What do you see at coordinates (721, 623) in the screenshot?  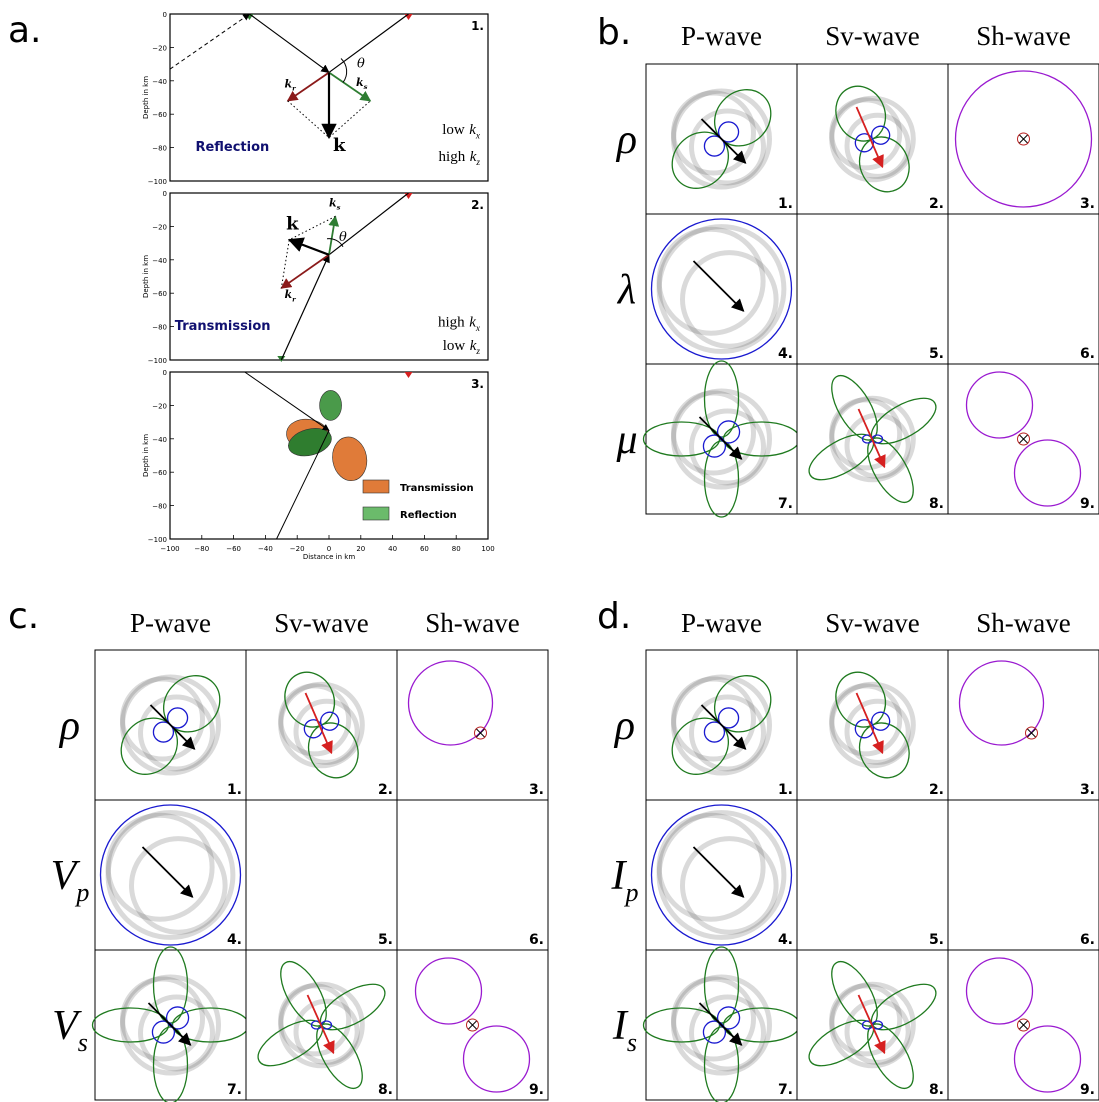 I see `column-header: P-wave` at bounding box center [721, 623].